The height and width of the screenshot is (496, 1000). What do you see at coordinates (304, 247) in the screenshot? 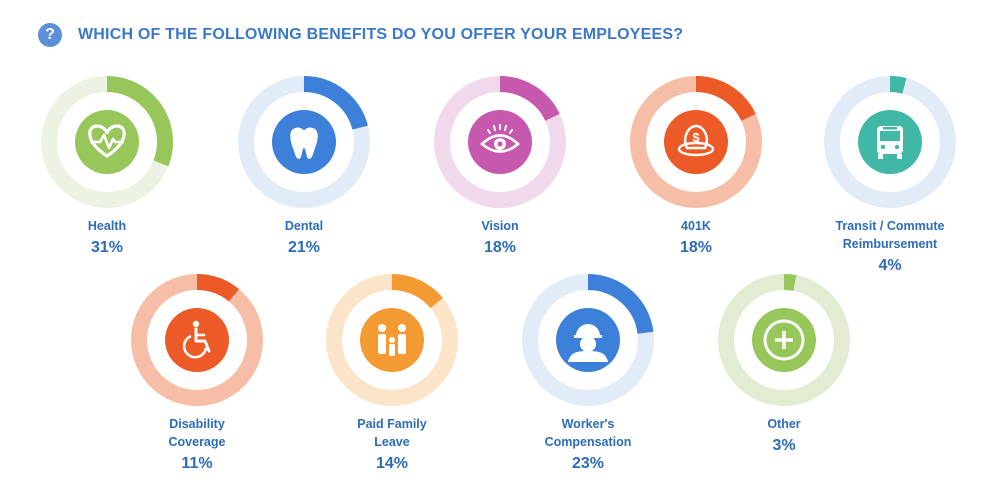
I see `benefit-percent: 21%` at bounding box center [304, 247].